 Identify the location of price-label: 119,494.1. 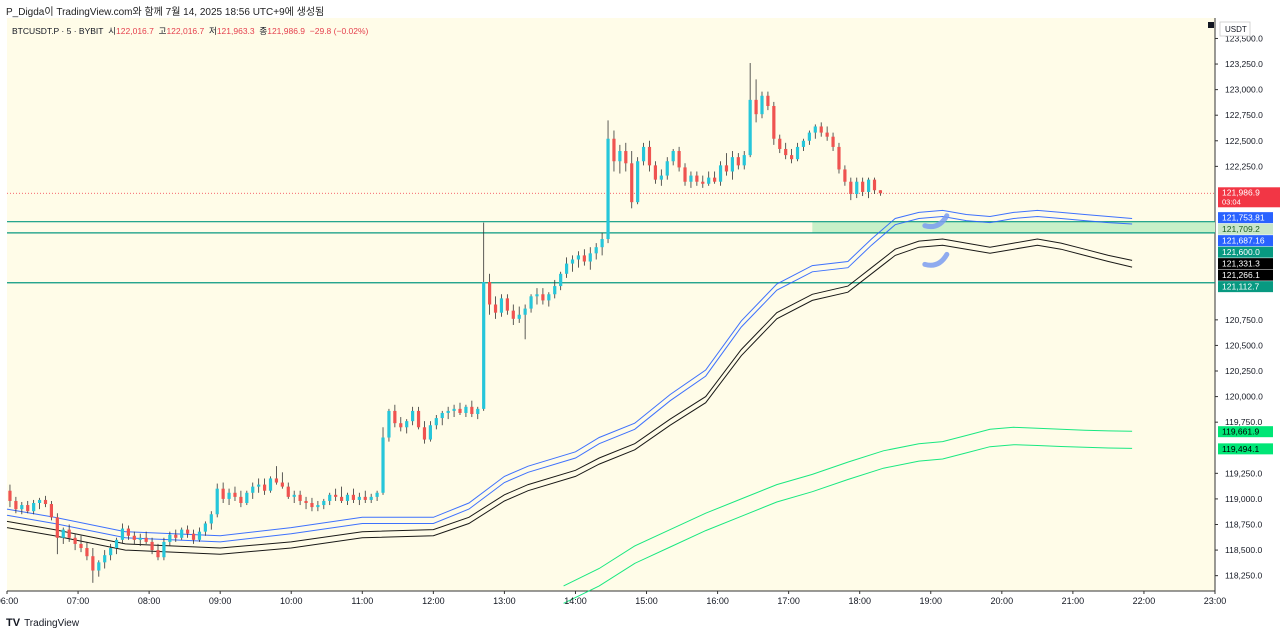
(1240, 449).